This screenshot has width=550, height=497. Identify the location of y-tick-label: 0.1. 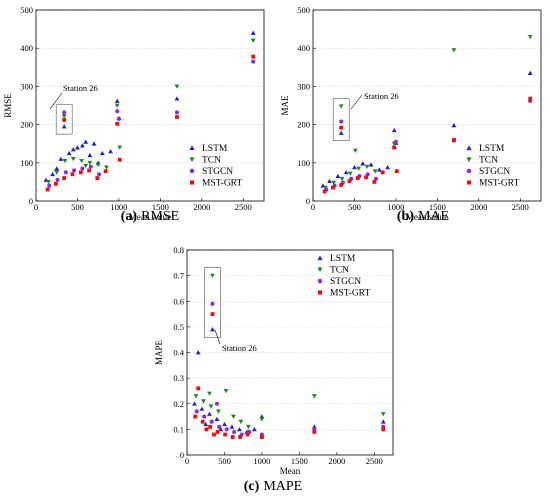
(178, 429).